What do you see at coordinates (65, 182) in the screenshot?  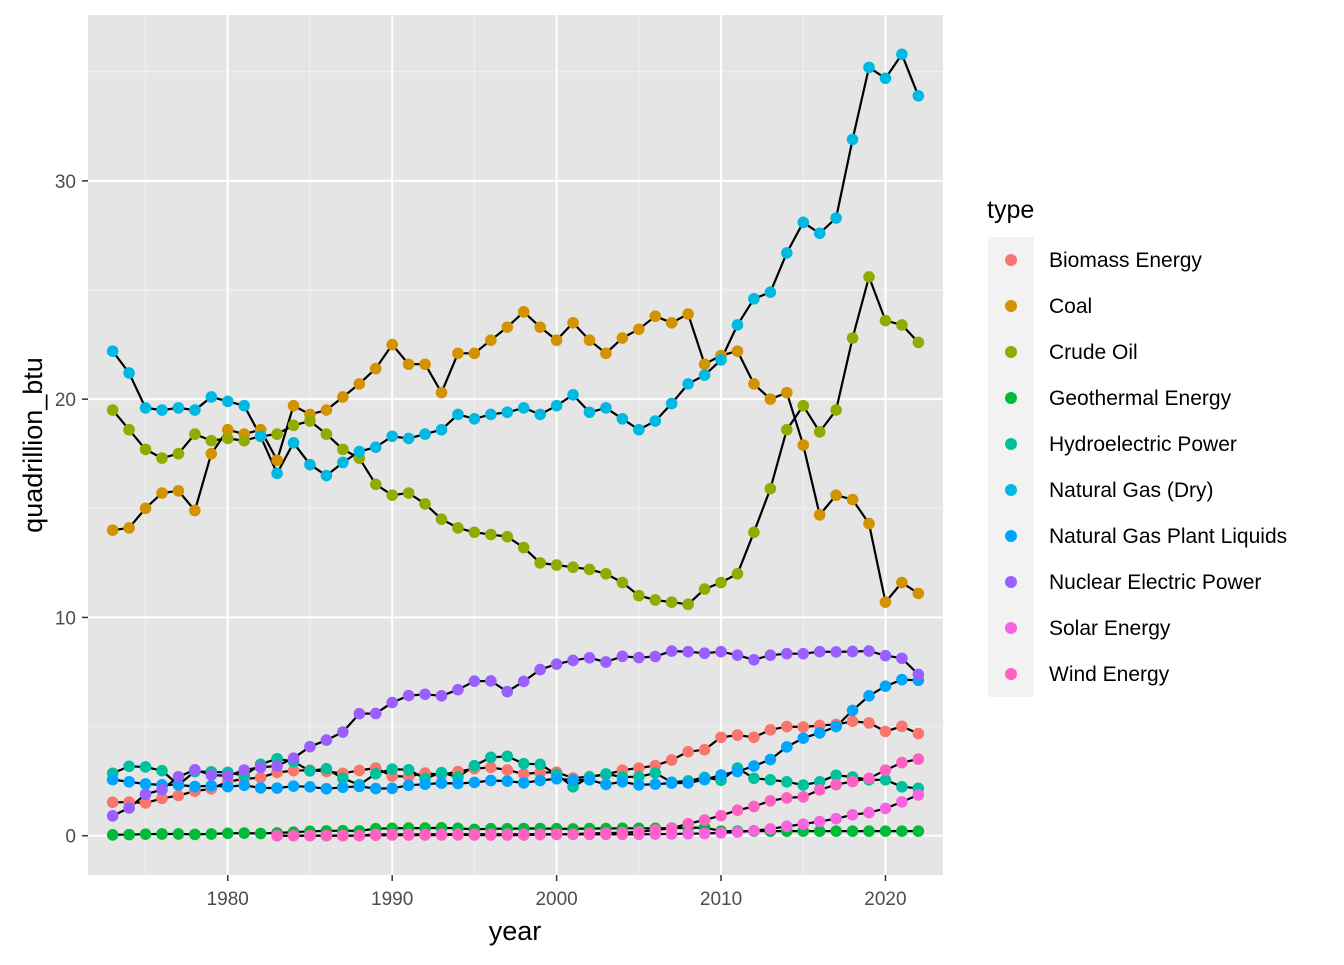 I see `y-tick-label: 30` at bounding box center [65, 182].